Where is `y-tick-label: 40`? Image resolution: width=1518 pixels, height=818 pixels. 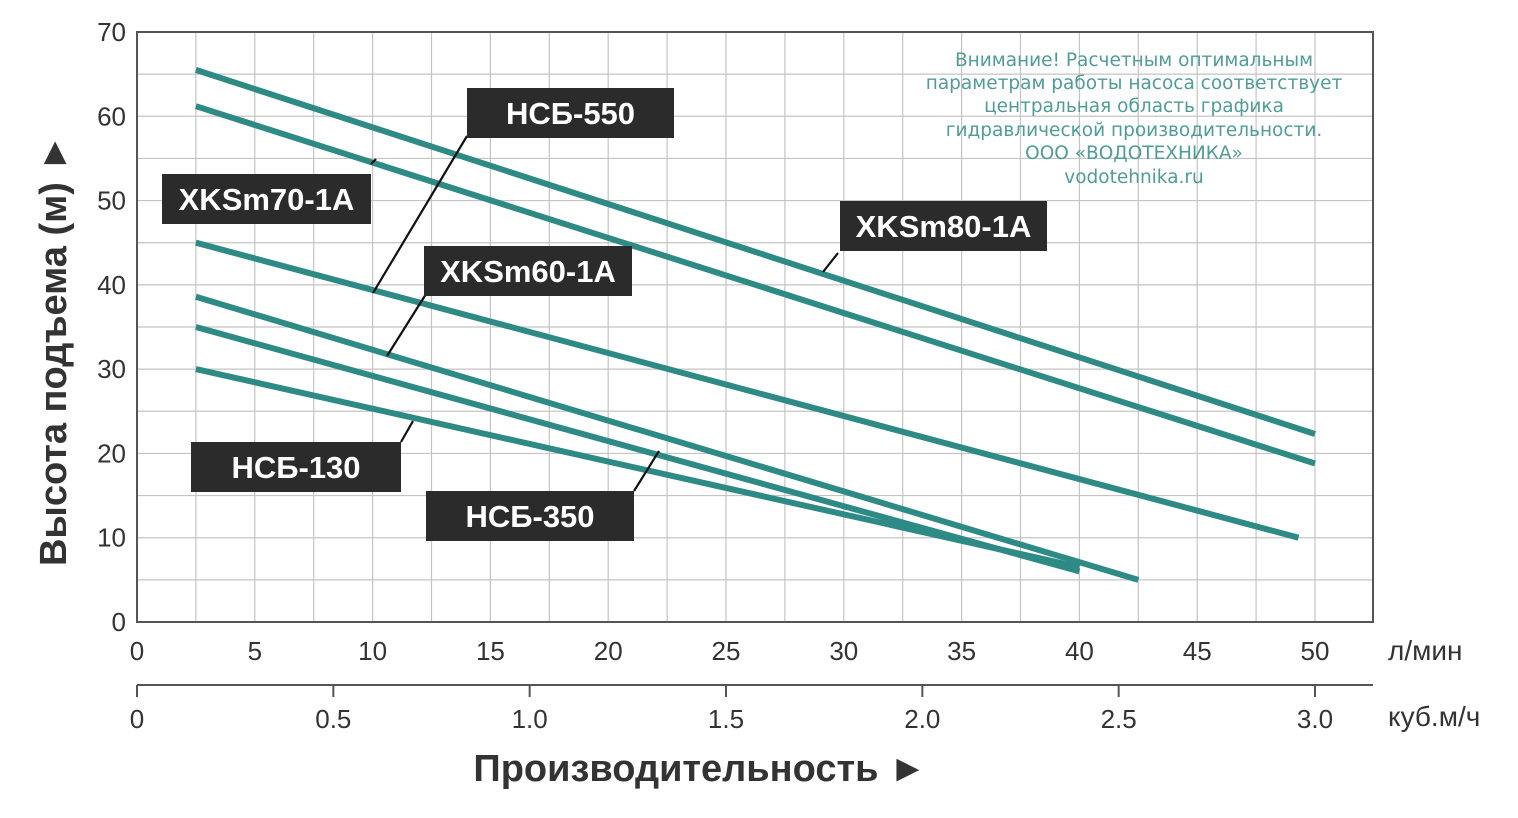
y-tick-label: 40 is located at coordinates (111, 285).